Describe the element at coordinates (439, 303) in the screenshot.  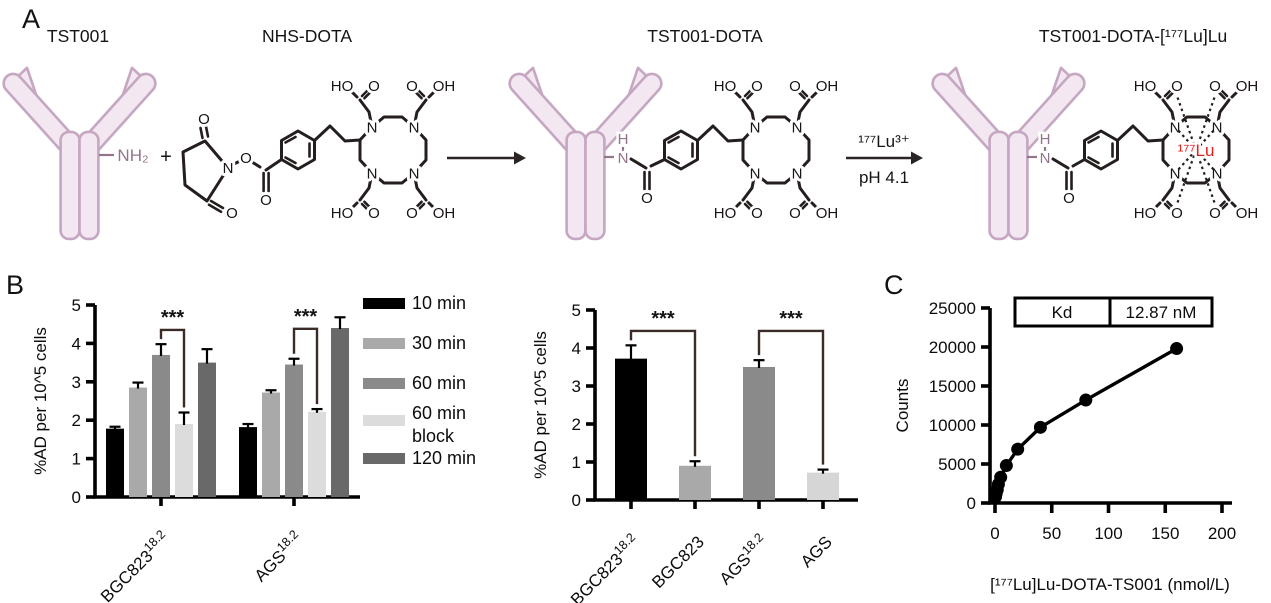
I see `legend-label: 10 min` at that location.